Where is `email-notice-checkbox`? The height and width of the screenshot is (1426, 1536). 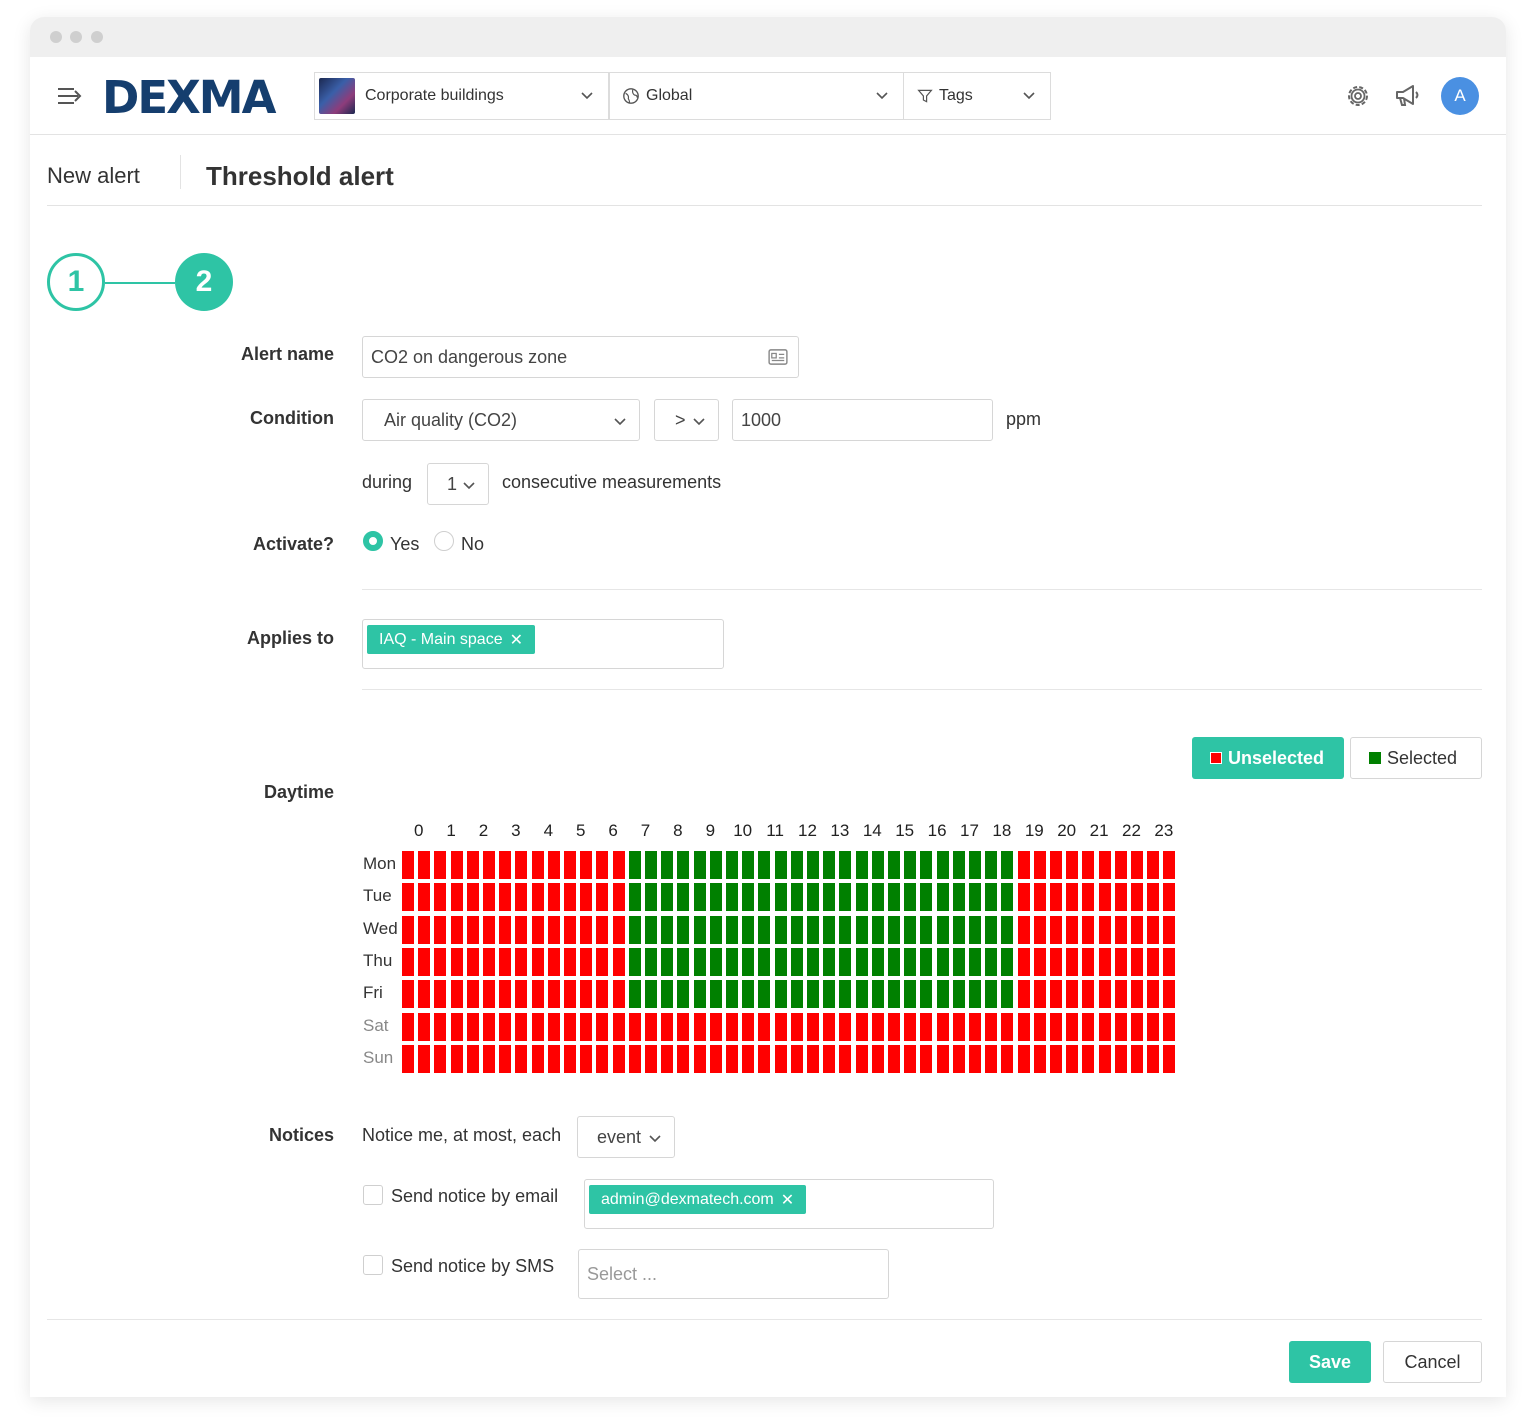
email-notice-checkbox is located at coordinates (373, 1195).